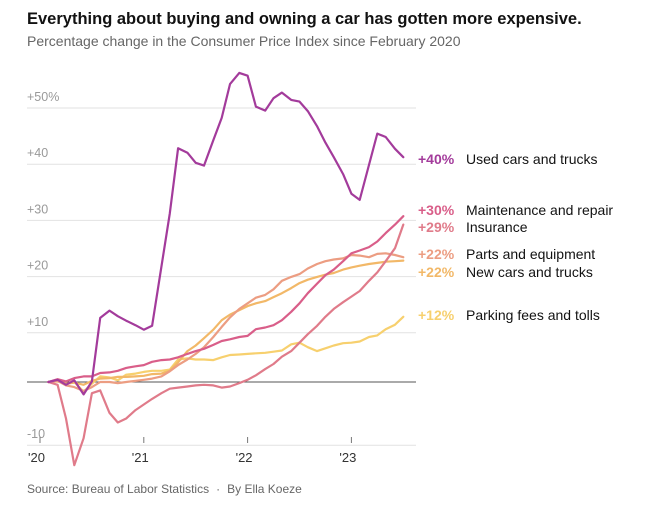 Image resolution: width=661 pixels, height=507 pixels. I want to click on series-line-parking-fees-and-tolls, so click(226, 354).